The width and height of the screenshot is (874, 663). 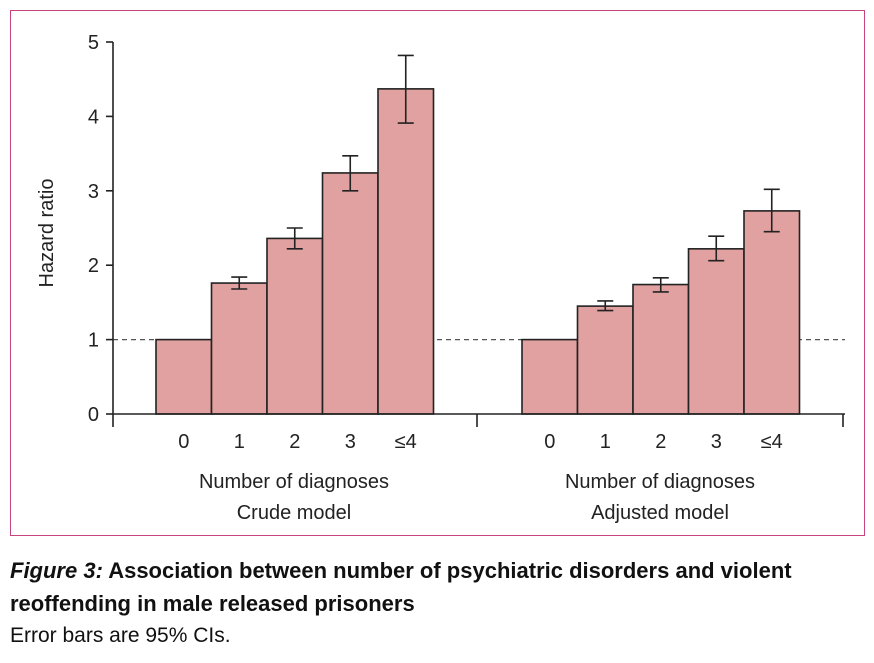 What do you see at coordinates (660, 513) in the screenshot?
I see `panel2-model-name: Adjusted model` at bounding box center [660, 513].